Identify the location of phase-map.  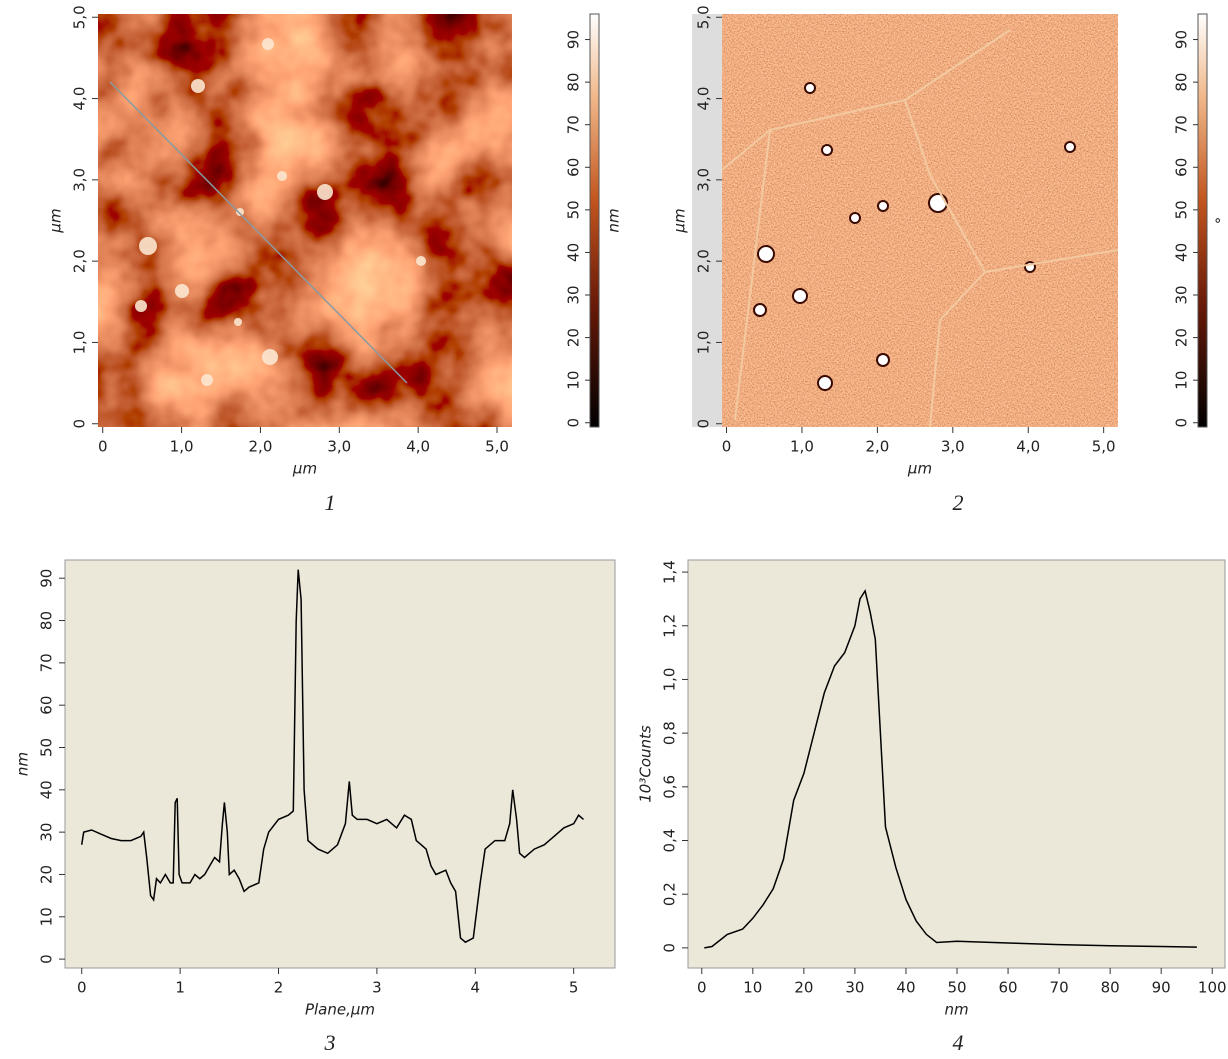
(920, 220).